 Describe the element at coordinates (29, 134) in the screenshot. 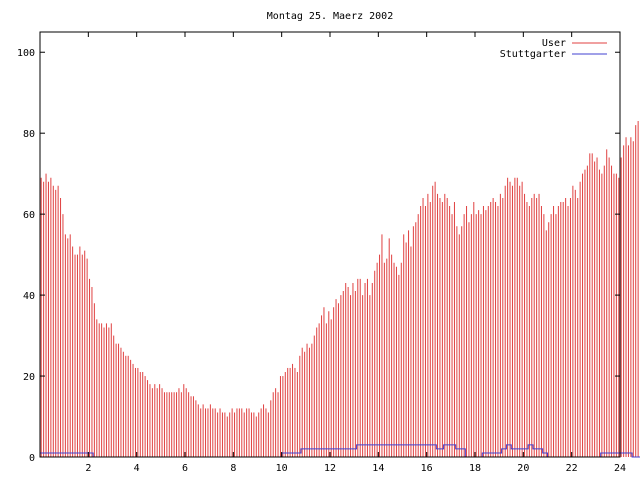

I see `y-tick-label: 80` at that location.